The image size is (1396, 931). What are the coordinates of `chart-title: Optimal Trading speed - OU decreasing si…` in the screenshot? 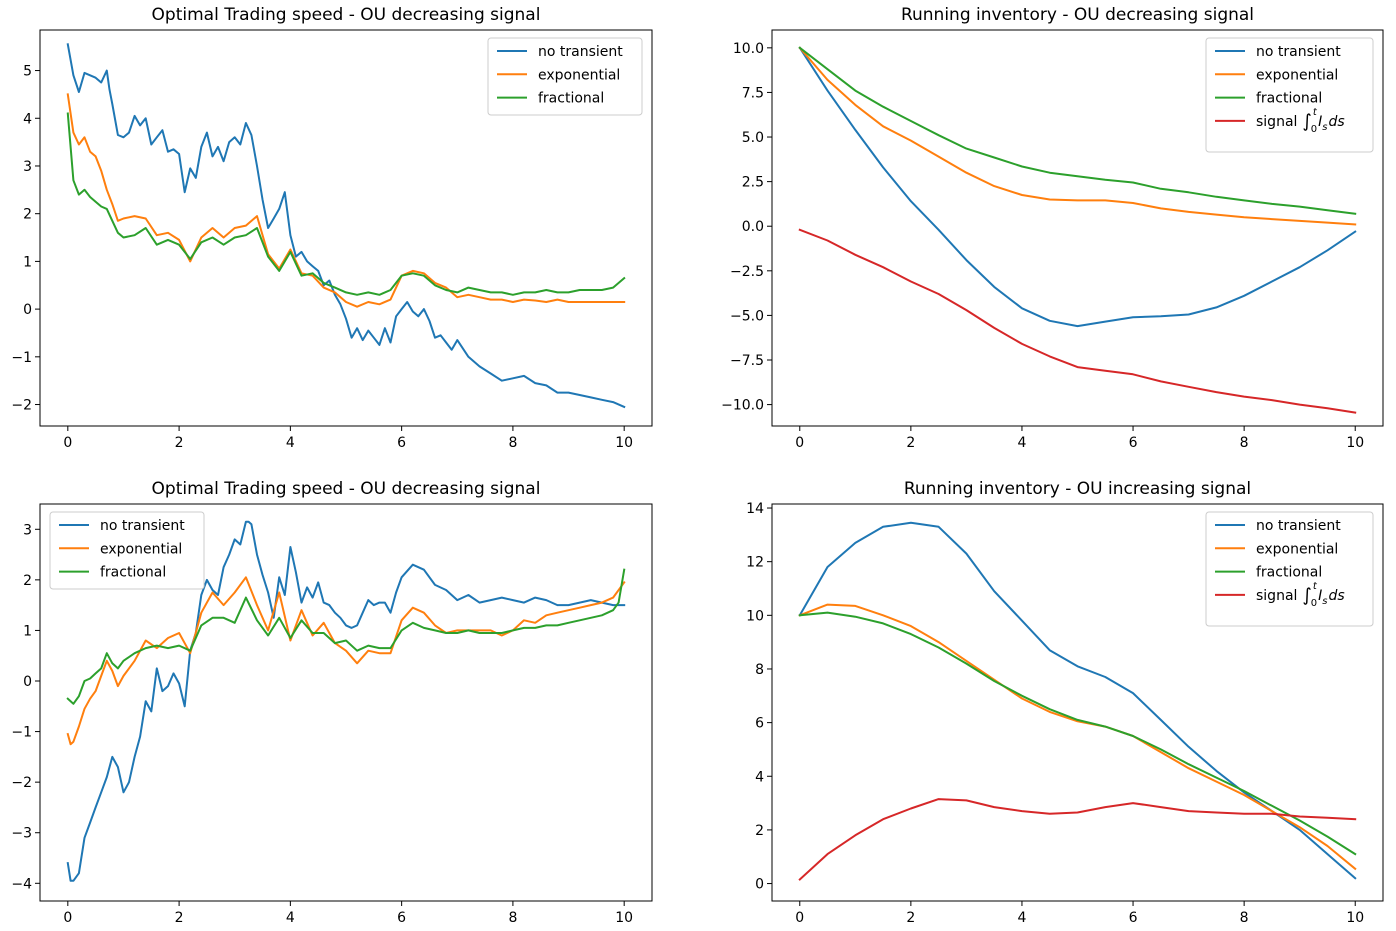 It's located at (346, 489).